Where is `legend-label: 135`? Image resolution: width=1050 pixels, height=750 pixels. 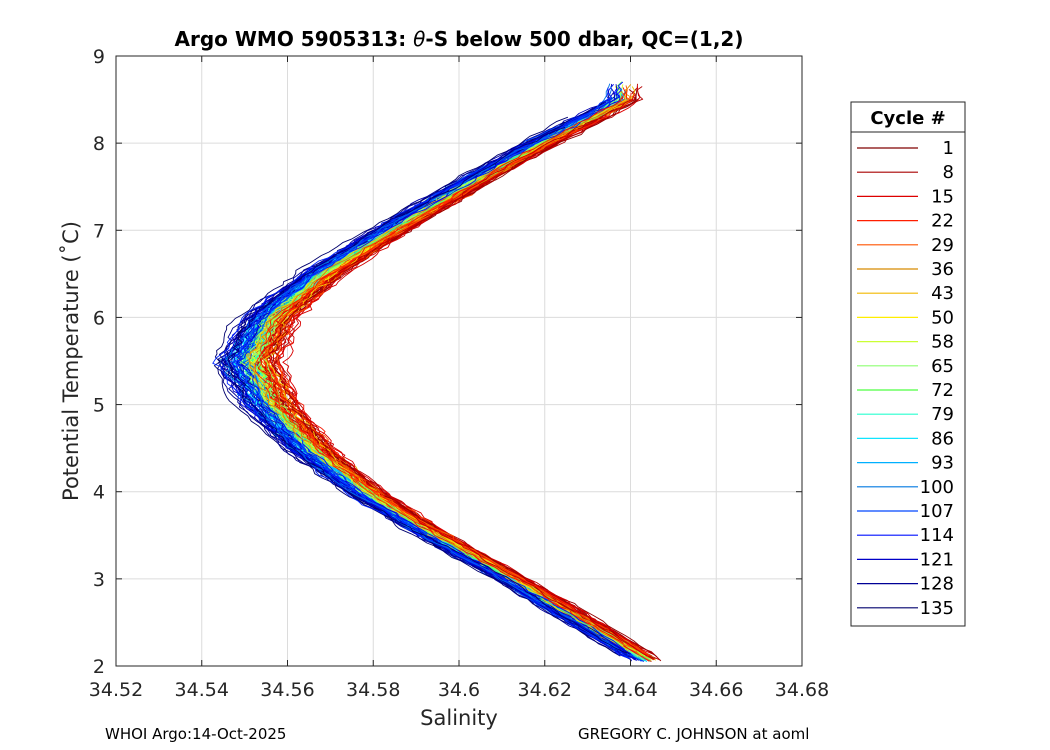 legend-label: 135 is located at coordinates (937, 608).